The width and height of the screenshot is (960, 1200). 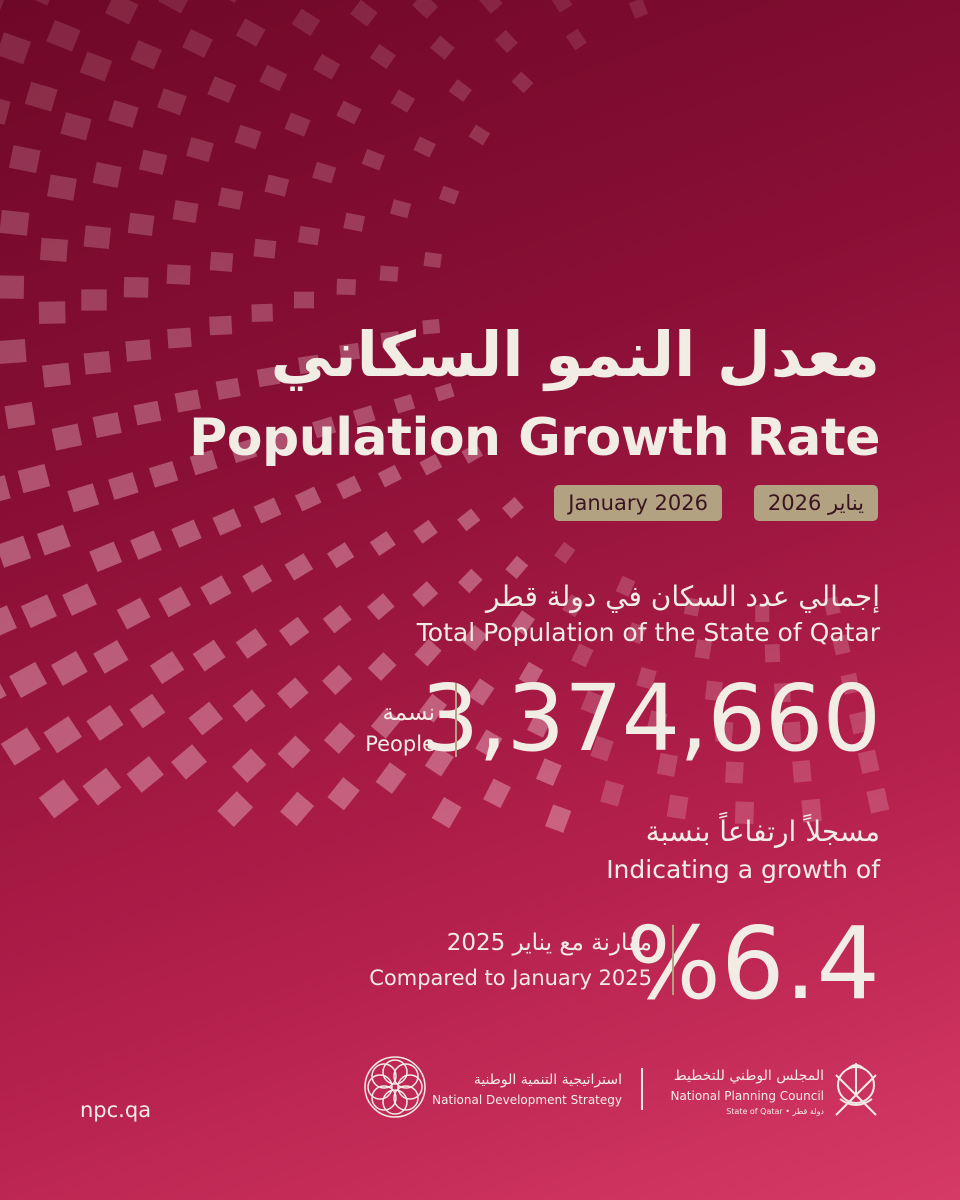 What do you see at coordinates (743, 869) in the screenshot?
I see `growth-label: Indicating a growth of` at bounding box center [743, 869].